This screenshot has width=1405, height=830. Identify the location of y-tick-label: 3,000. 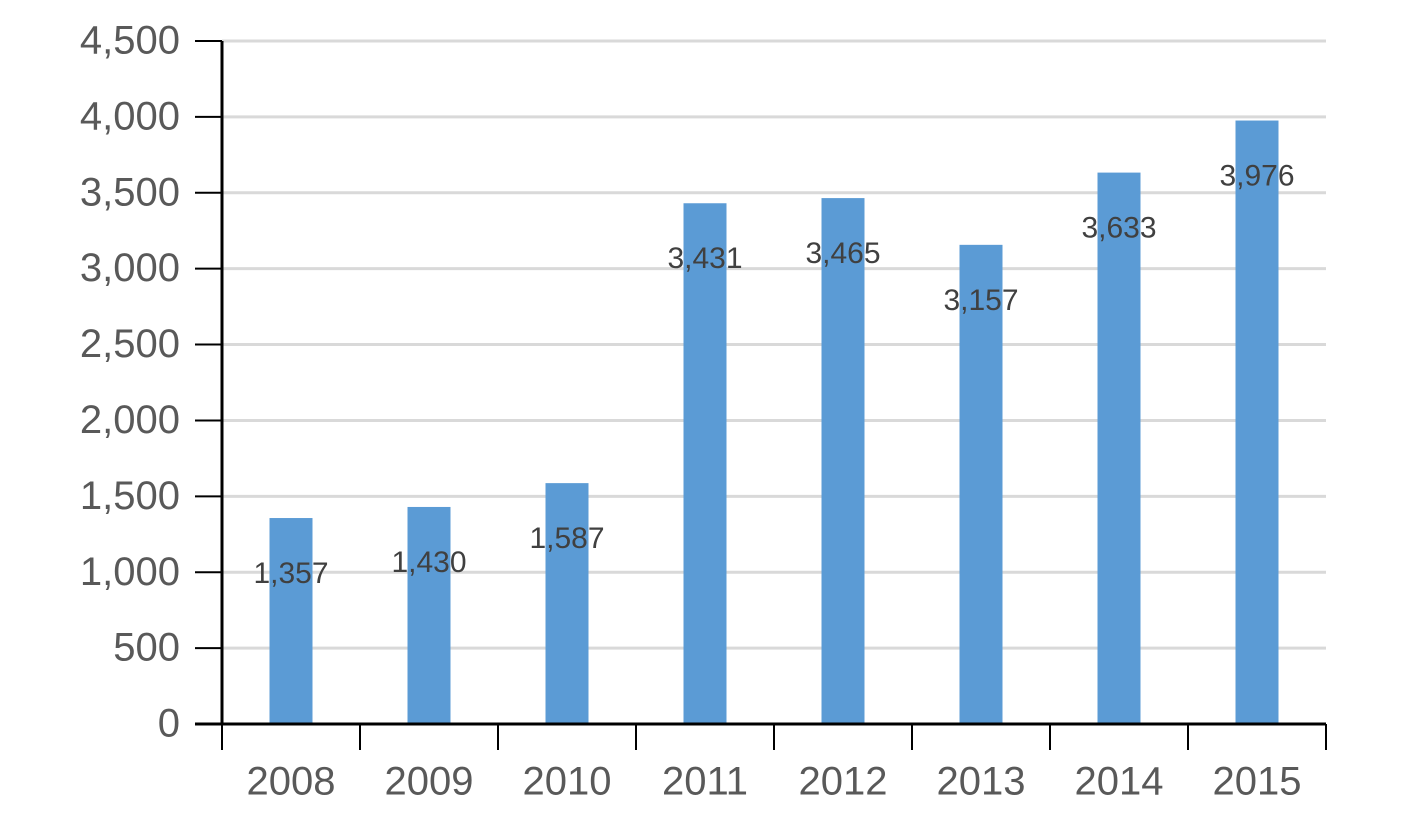
(130, 268).